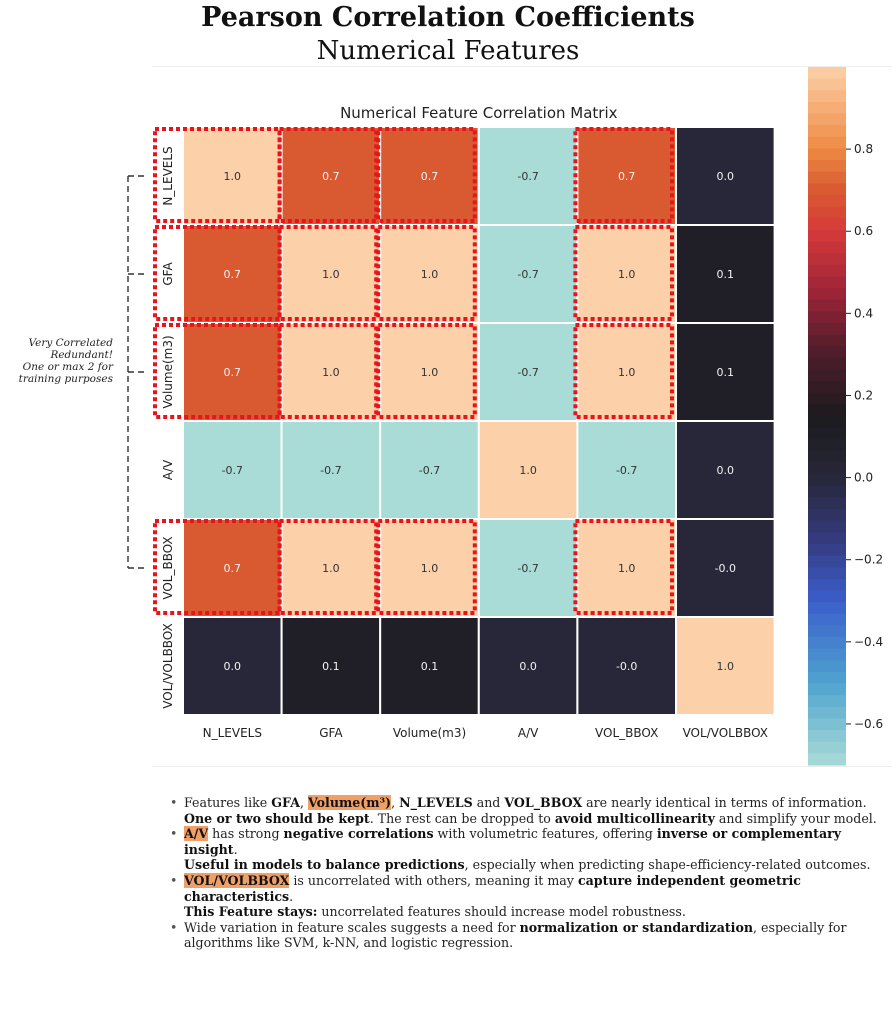 Image resolution: width=896 pixels, height=1024 pixels. What do you see at coordinates (545, 834) in the screenshot?
I see `text: with volumetric features, offering` at bounding box center [545, 834].